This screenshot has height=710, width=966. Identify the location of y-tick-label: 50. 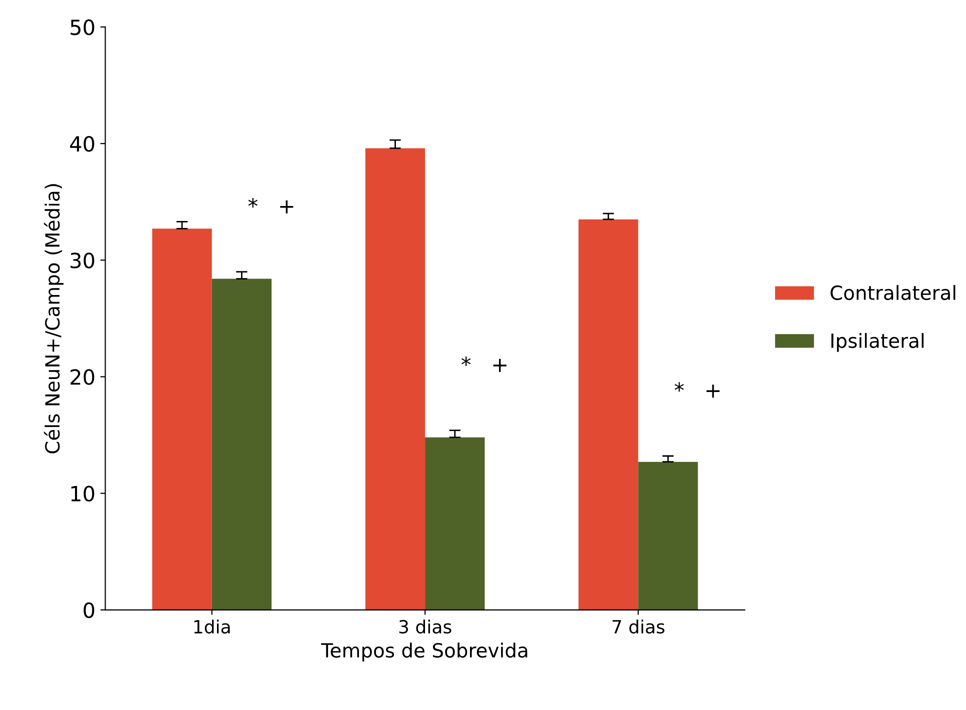
(82, 27).